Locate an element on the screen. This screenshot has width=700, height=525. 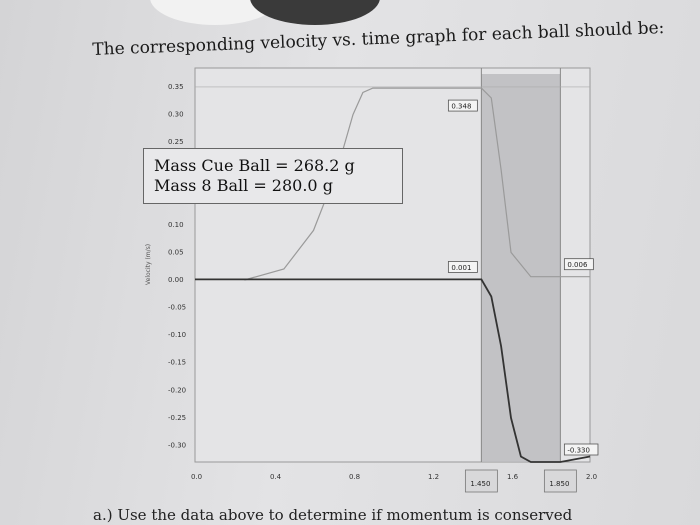
annotation-label: 0.001 is located at coordinates (461, 268).